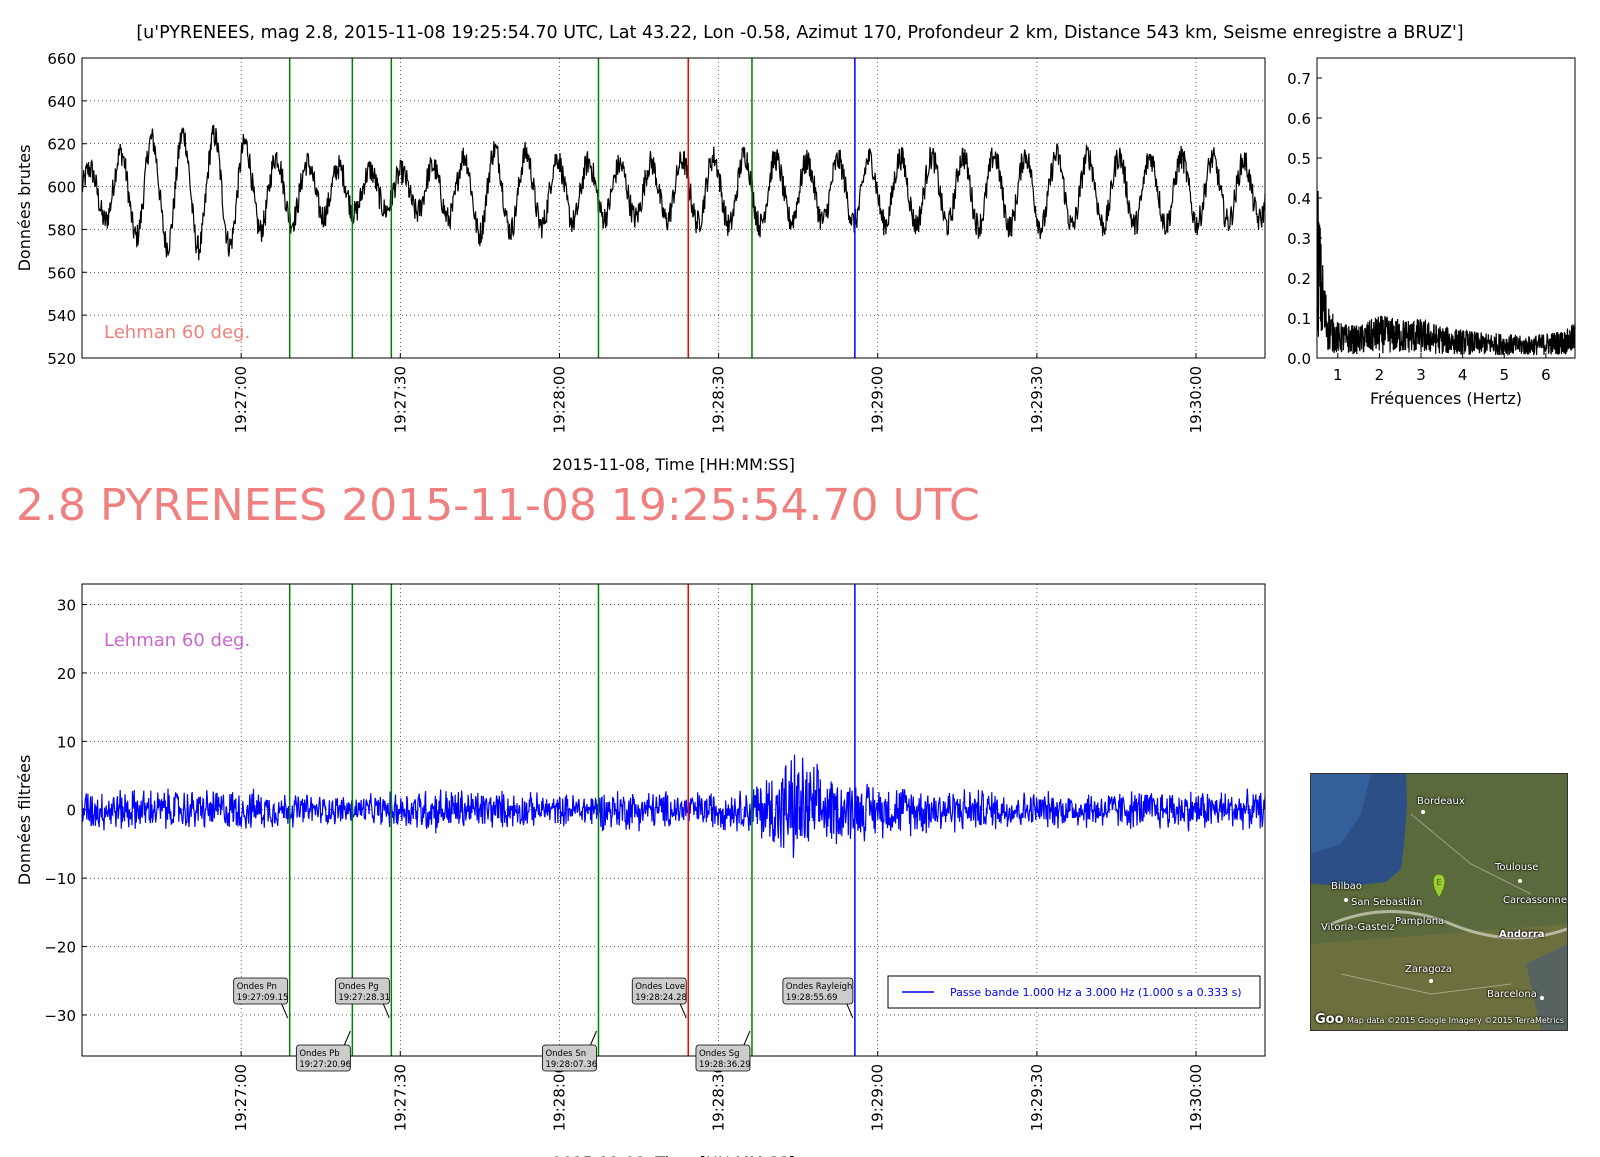  What do you see at coordinates (66, 606) in the screenshot?
I see `y-tick-label: 30` at bounding box center [66, 606].